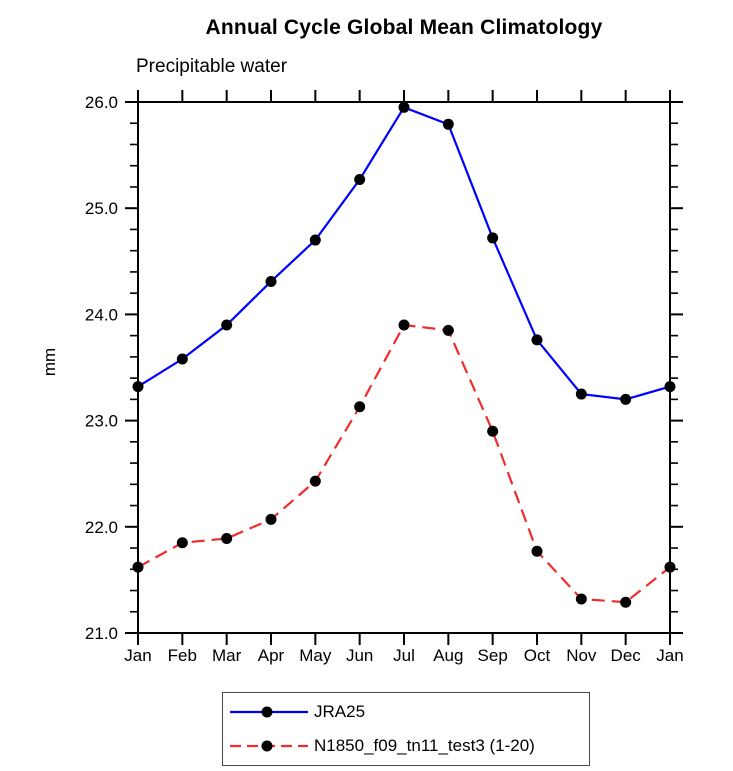  Describe the element at coordinates (315, 655) in the screenshot. I see `x-tick-label: May` at that location.